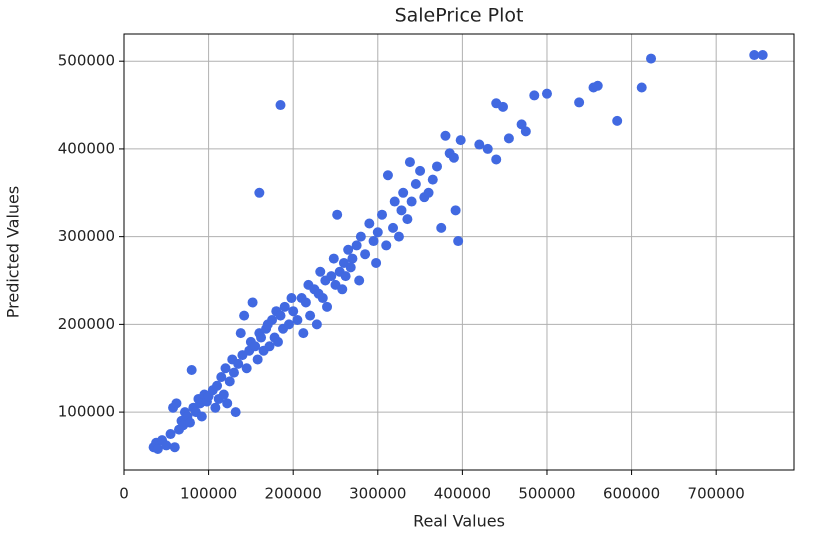 The width and height of the screenshot is (819, 540). What do you see at coordinates (208, 494) in the screenshot?
I see `x-tick-label: 100000` at bounding box center [208, 494].